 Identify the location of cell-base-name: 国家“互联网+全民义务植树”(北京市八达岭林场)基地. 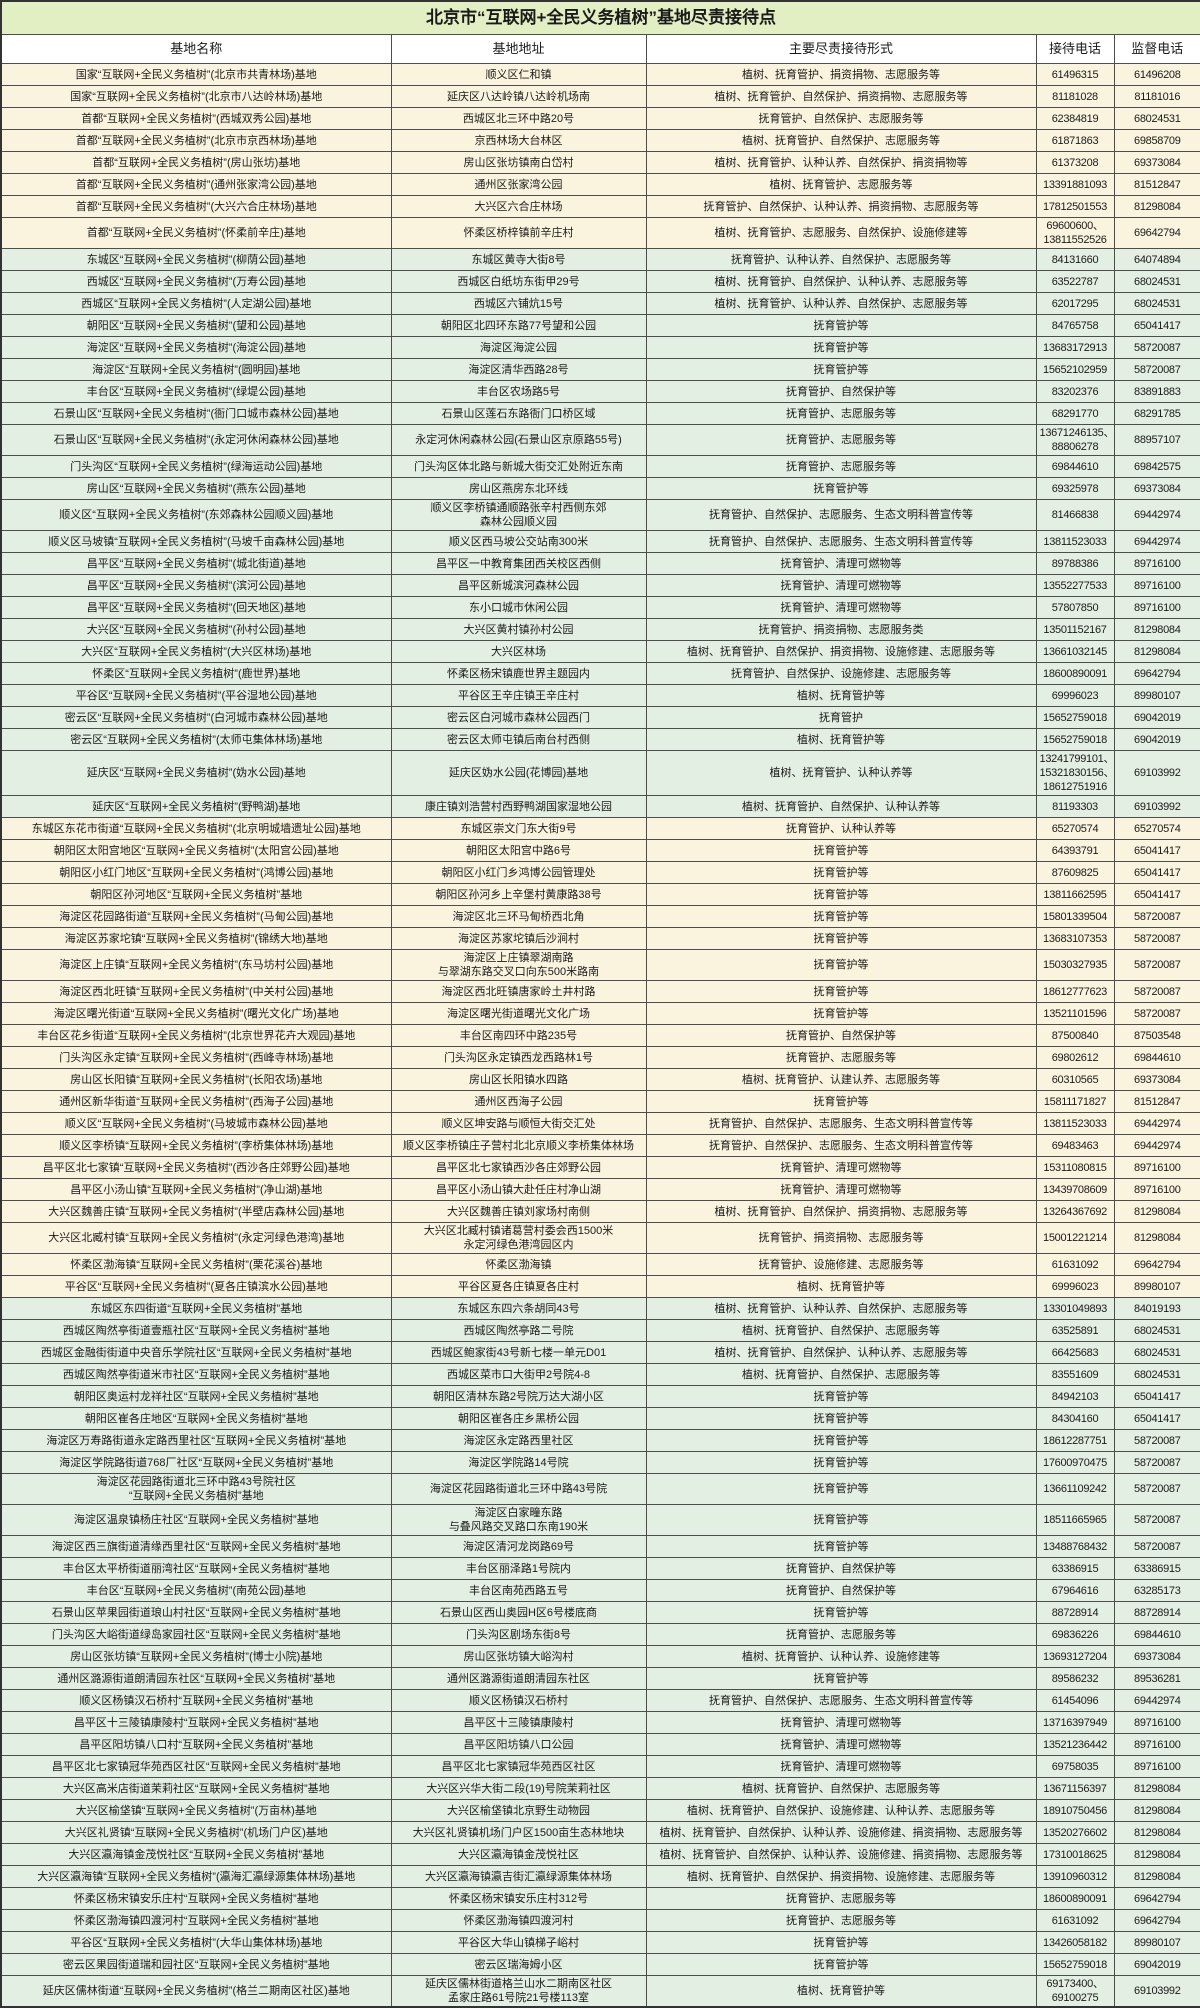
(196, 96).